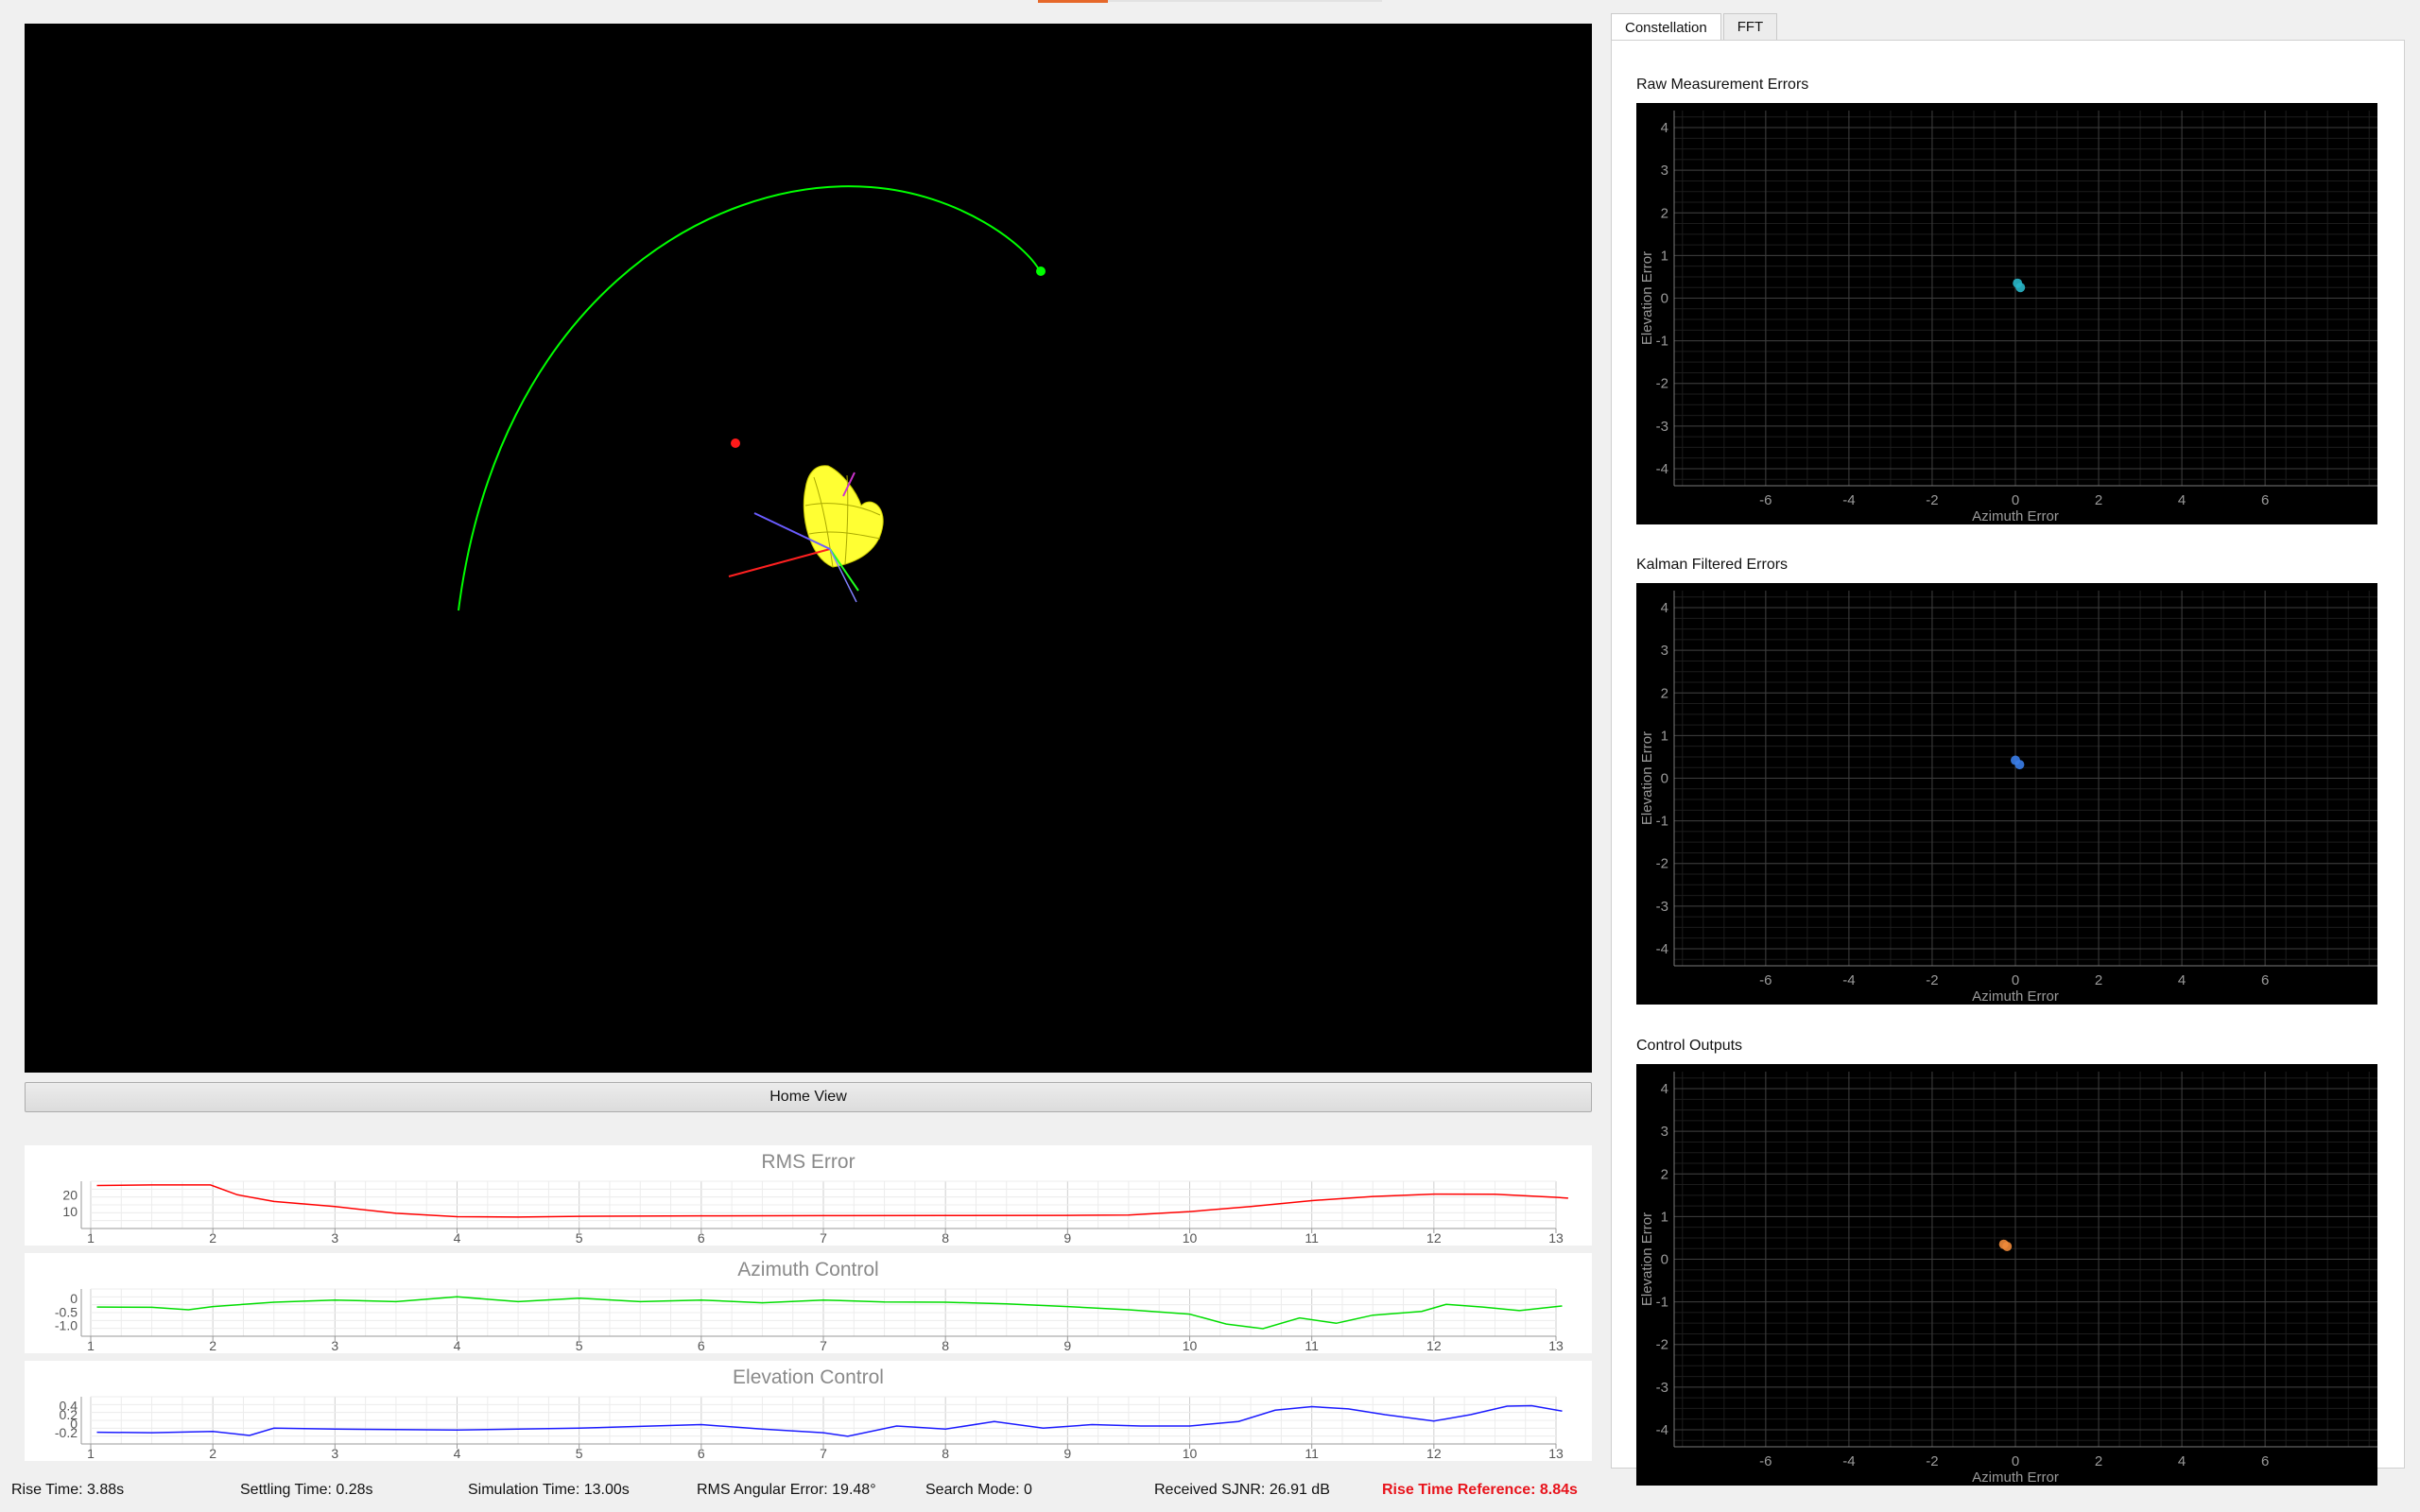  What do you see at coordinates (808, 1162) in the screenshot?
I see `strip-title: RMS Error` at bounding box center [808, 1162].